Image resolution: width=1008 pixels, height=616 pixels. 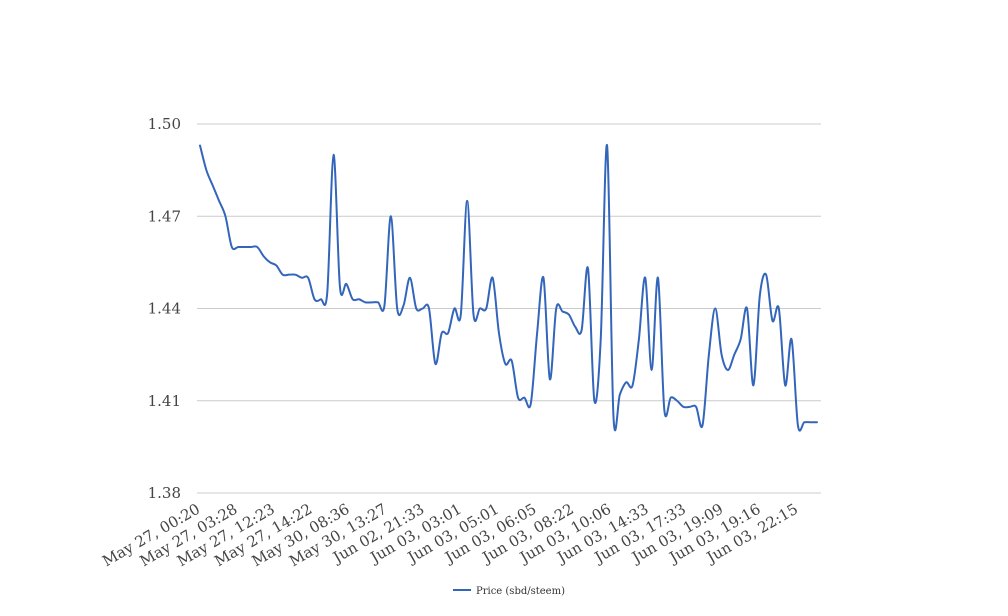 I want to click on legend-label-price: Price (sbd/steem), so click(x=520, y=591).